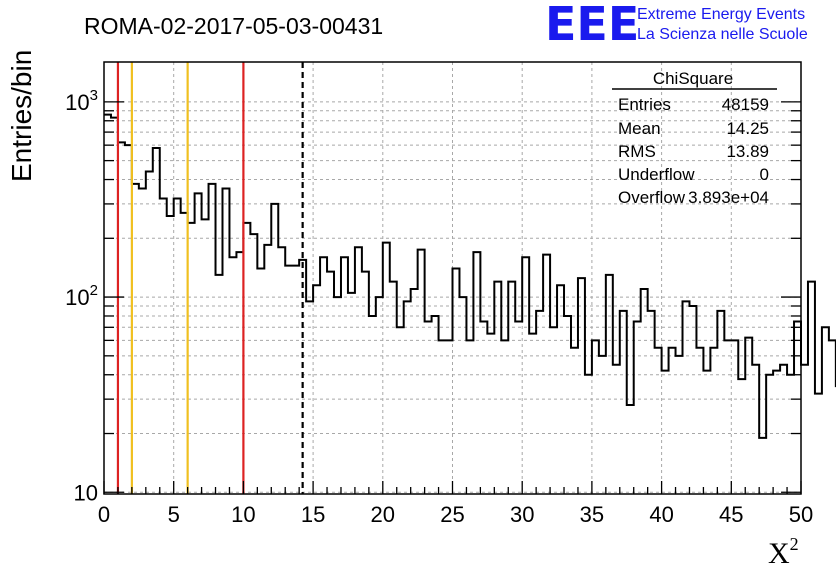 The height and width of the screenshot is (572, 836). What do you see at coordinates (313, 514) in the screenshot?
I see `x-tick-label: 15` at bounding box center [313, 514].